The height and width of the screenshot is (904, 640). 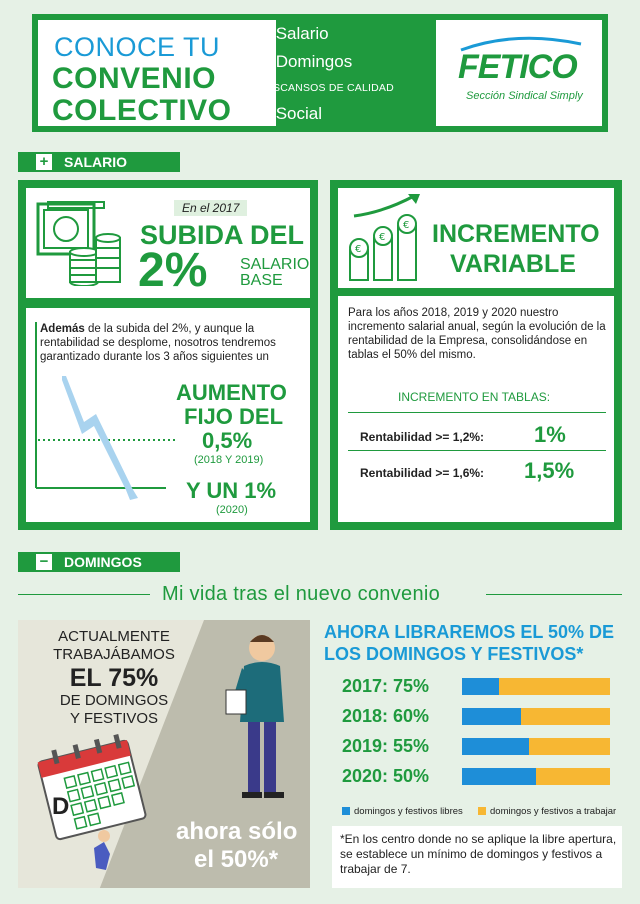 What do you see at coordinates (103, 562) in the screenshot?
I see `section-label: DOMINGOS` at bounding box center [103, 562].